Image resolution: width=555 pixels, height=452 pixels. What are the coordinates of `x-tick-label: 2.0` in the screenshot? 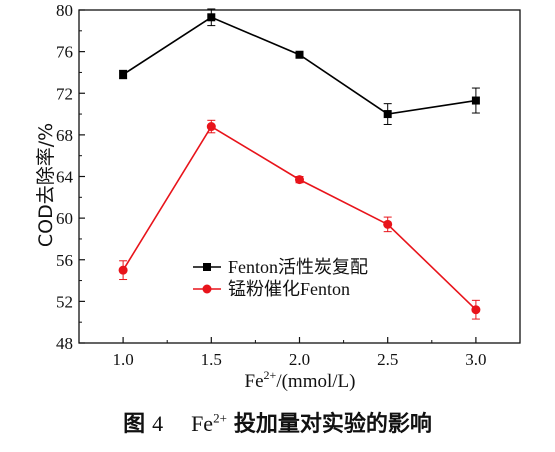 It's located at (299, 359).